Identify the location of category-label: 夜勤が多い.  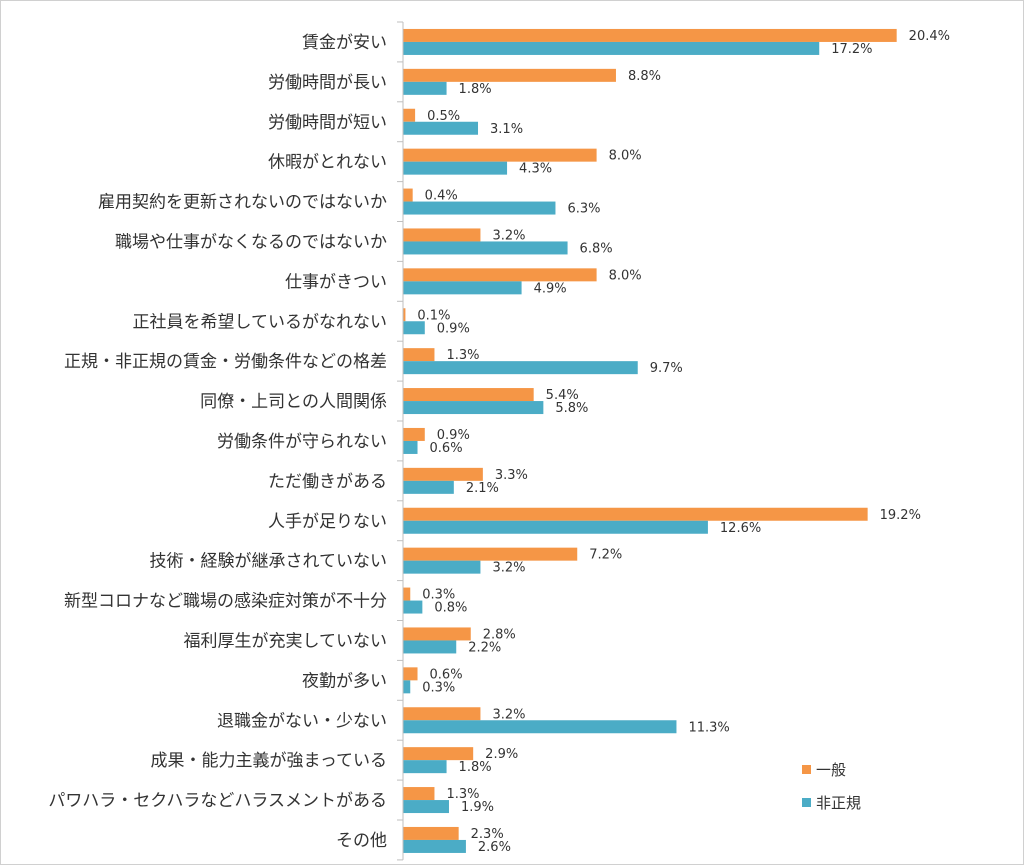
(344, 681).